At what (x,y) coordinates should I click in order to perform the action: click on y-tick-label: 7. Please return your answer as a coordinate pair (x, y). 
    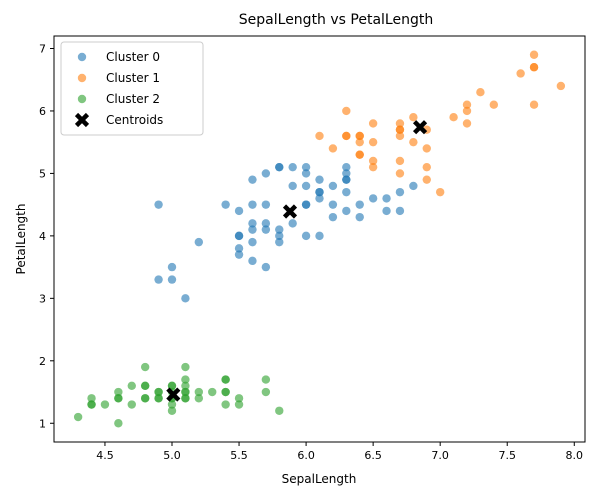
    Looking at the image, I should click on (42, 48).